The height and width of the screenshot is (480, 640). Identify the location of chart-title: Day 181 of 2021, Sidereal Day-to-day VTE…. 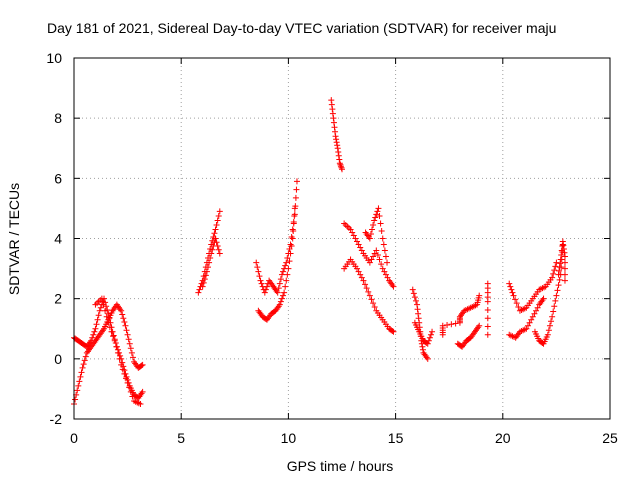
(301, 28).